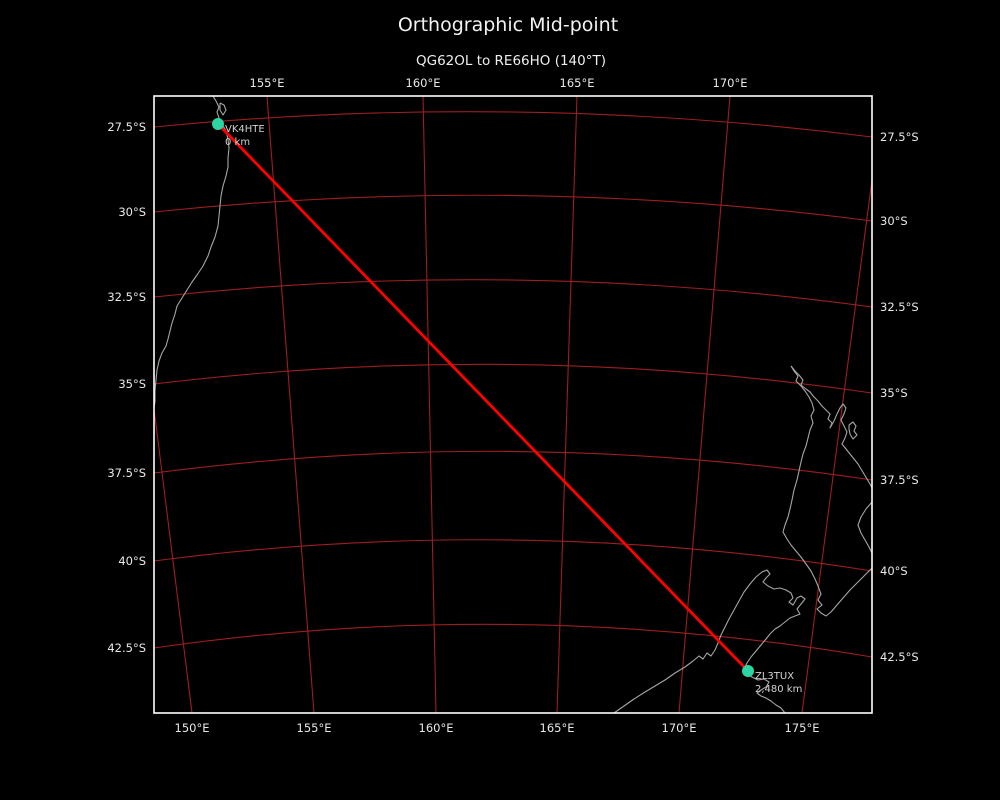 This screenshot has width=1000, height=800. I want to click on tick-label-top: 170°E, so click(730, 83).